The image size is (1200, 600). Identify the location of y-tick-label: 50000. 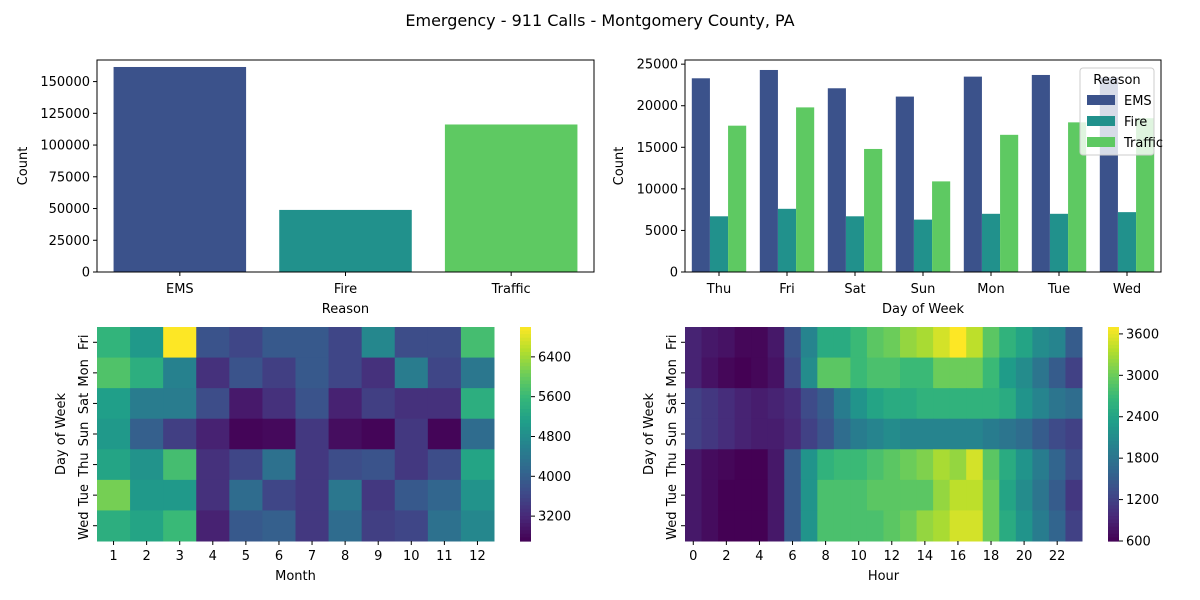
(69, 209).